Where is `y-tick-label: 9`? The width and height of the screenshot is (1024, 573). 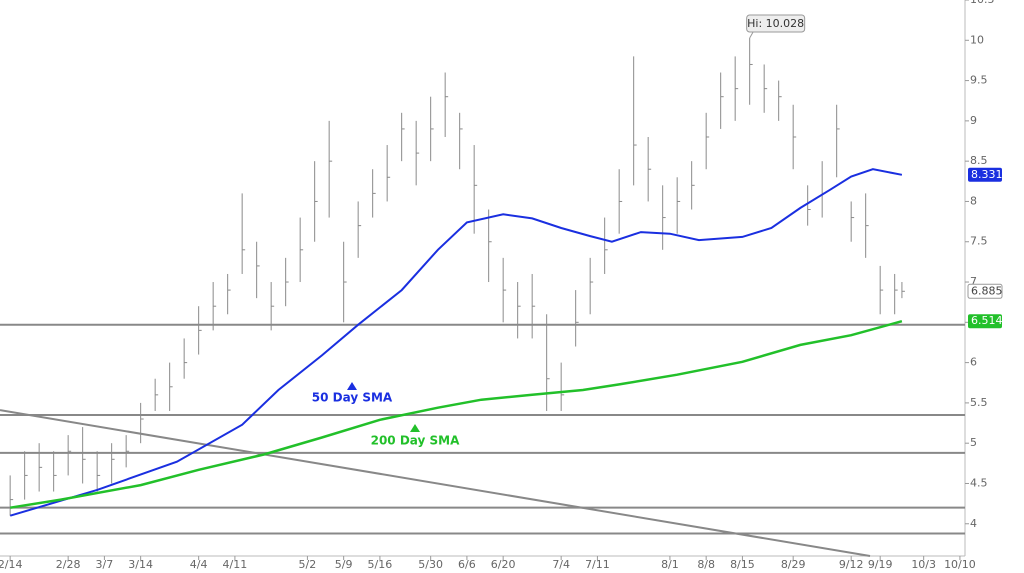 y-tick-label: 9 is located at coordinates (973, 120).